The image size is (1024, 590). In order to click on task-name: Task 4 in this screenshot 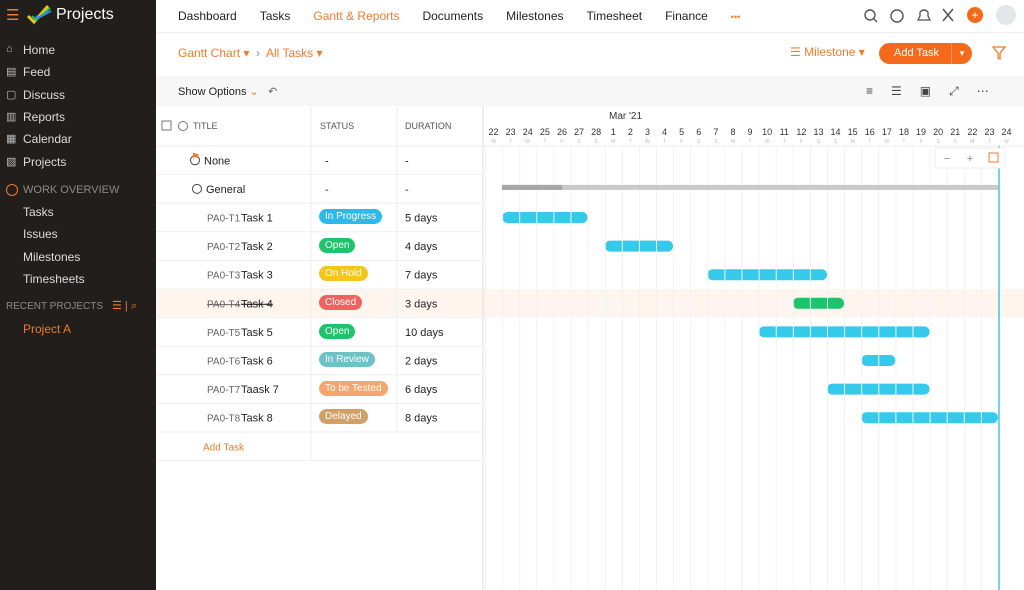, I will do `click(257, 304)`.